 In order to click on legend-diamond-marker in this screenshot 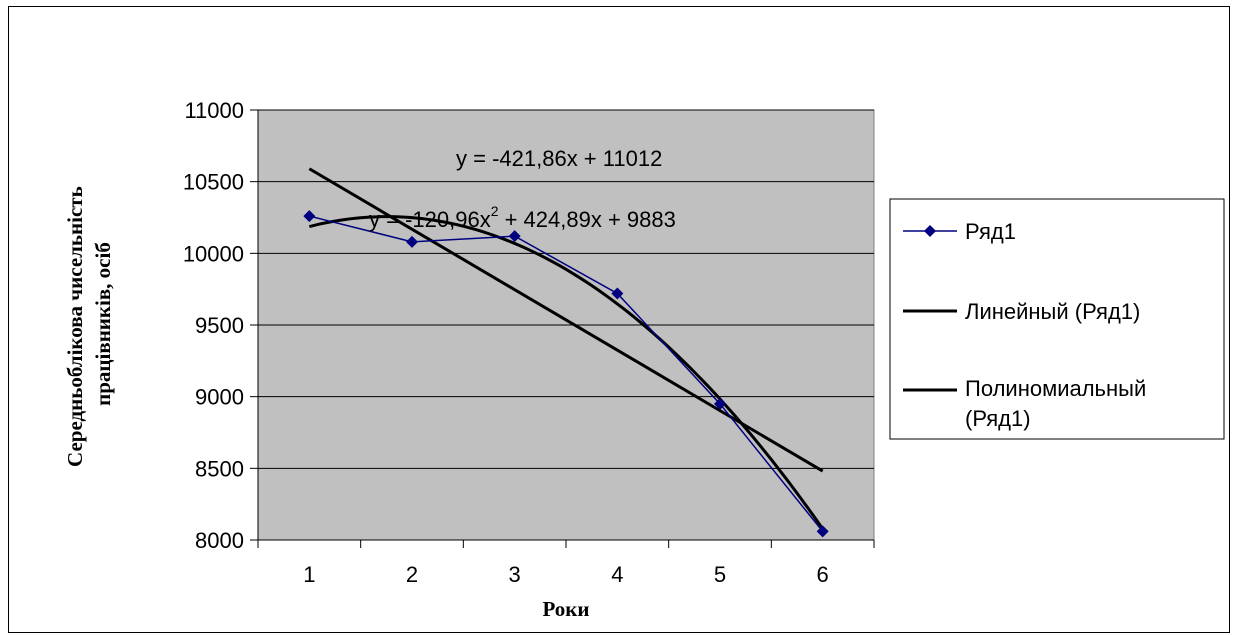, I will do `click(930, 231)`.